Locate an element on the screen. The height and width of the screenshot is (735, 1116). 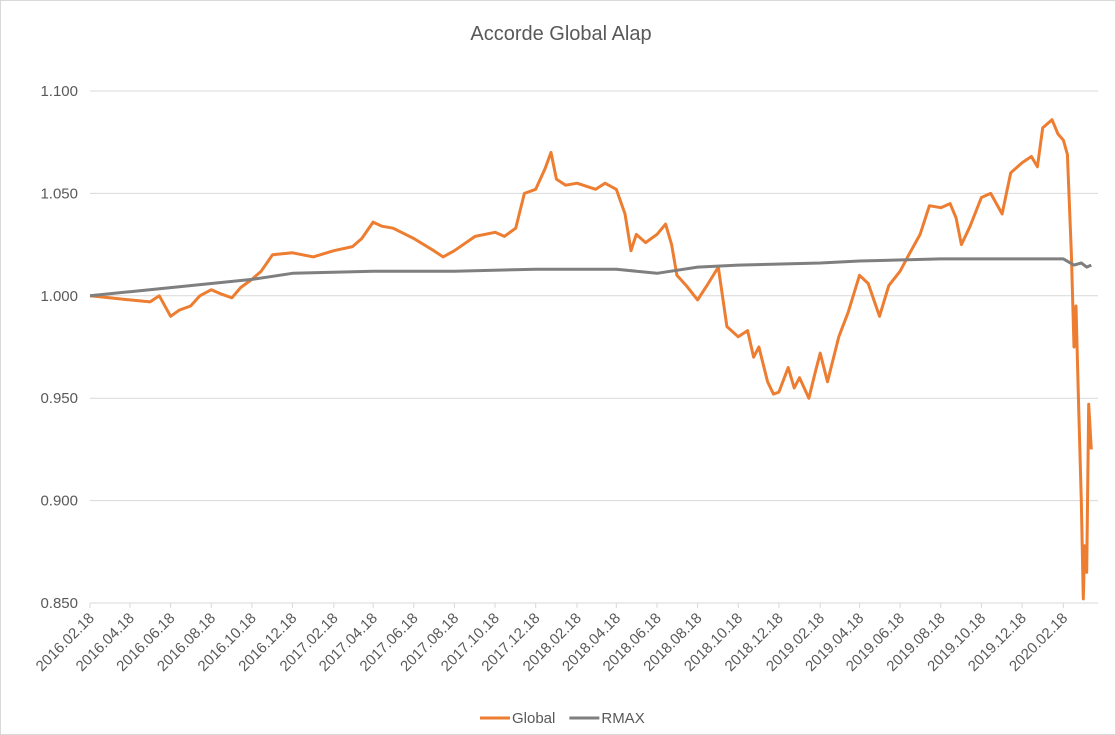
y-tick-label: 0.950 is located at coordinates (59, 398).